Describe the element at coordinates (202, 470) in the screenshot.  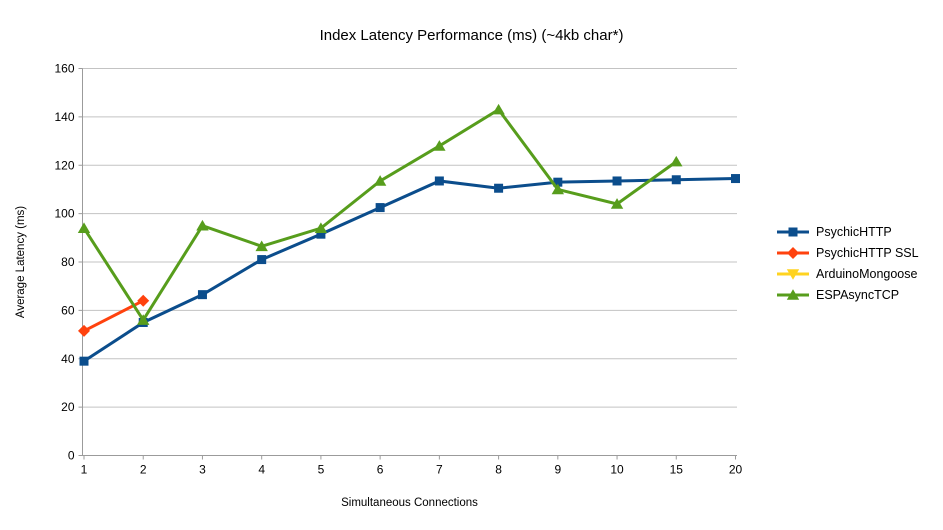
I see `x-tick-label: 3` at that location.